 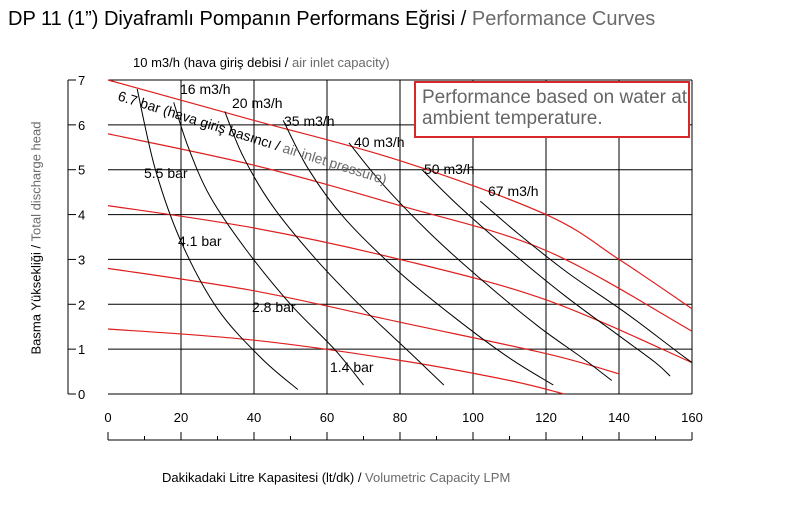 What do you see at coordinates (513, 191) in the screenshot?
I see `flow-curve-label: 67 m3/h` at bounding box center [513, 191].